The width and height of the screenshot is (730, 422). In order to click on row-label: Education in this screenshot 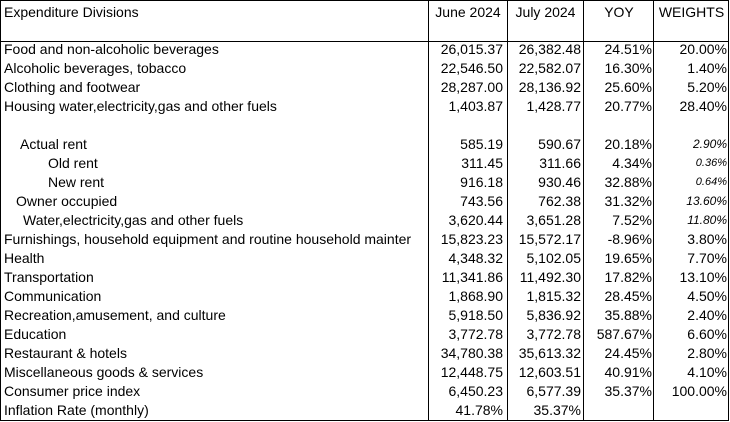, I will do `click(35, 334)`.